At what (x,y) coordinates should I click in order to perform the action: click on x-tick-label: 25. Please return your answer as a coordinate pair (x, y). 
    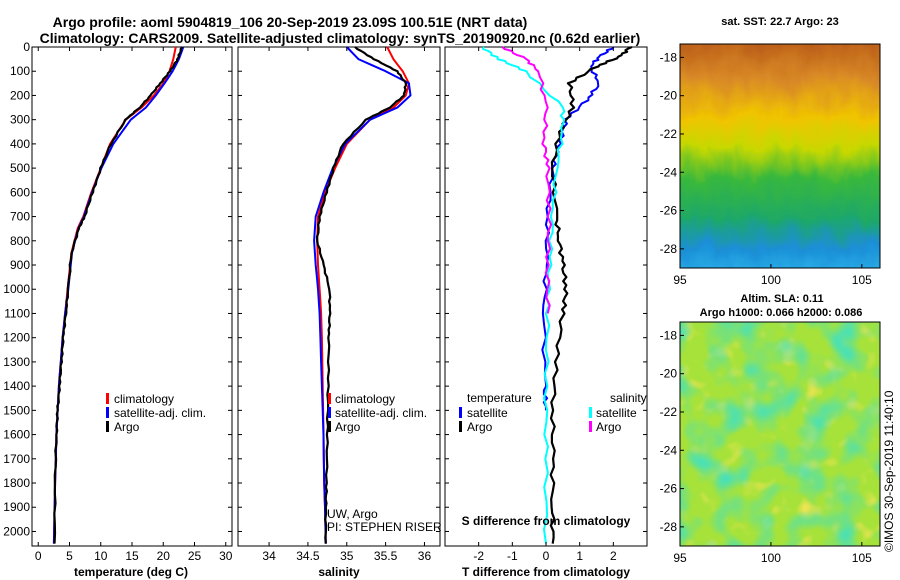
    Looking at the image, I should click on (195, 556).